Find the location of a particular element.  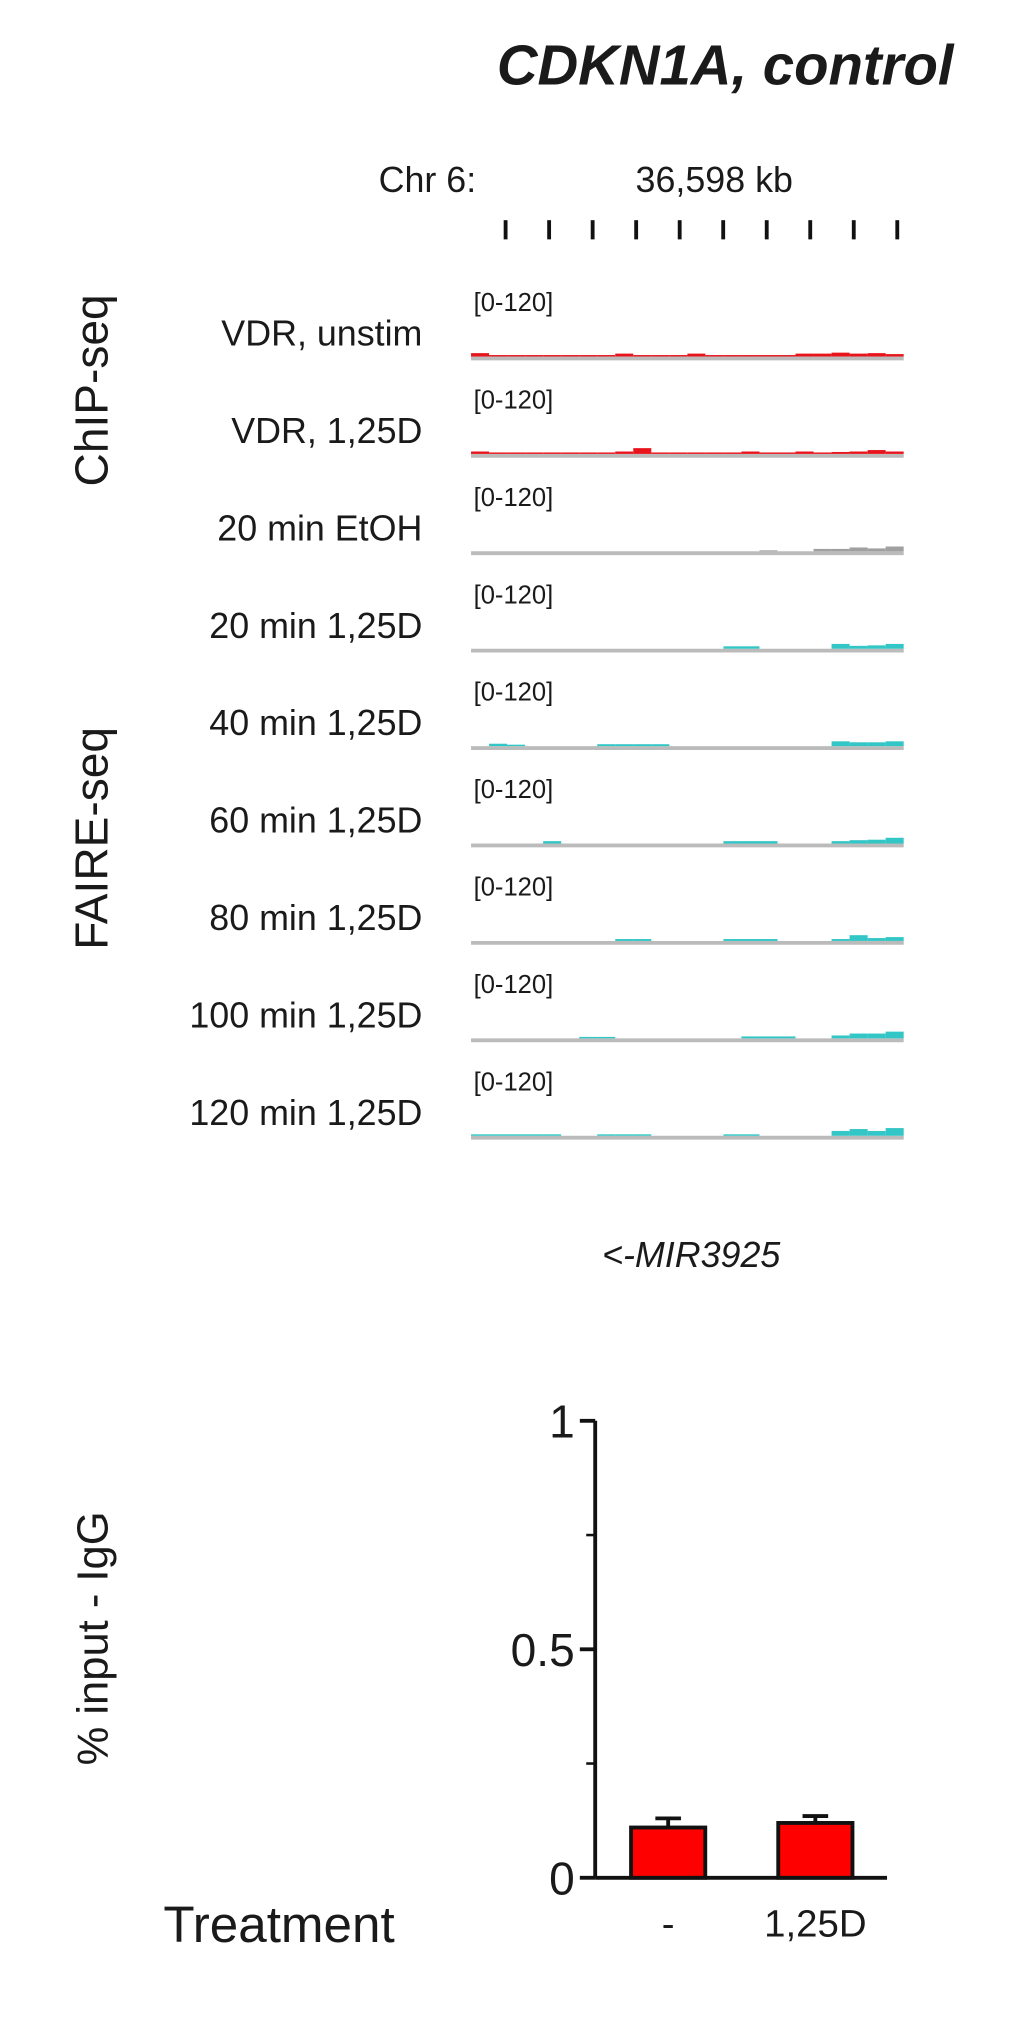

y-tick-label: 1 is located at coordinates (562, 1421).